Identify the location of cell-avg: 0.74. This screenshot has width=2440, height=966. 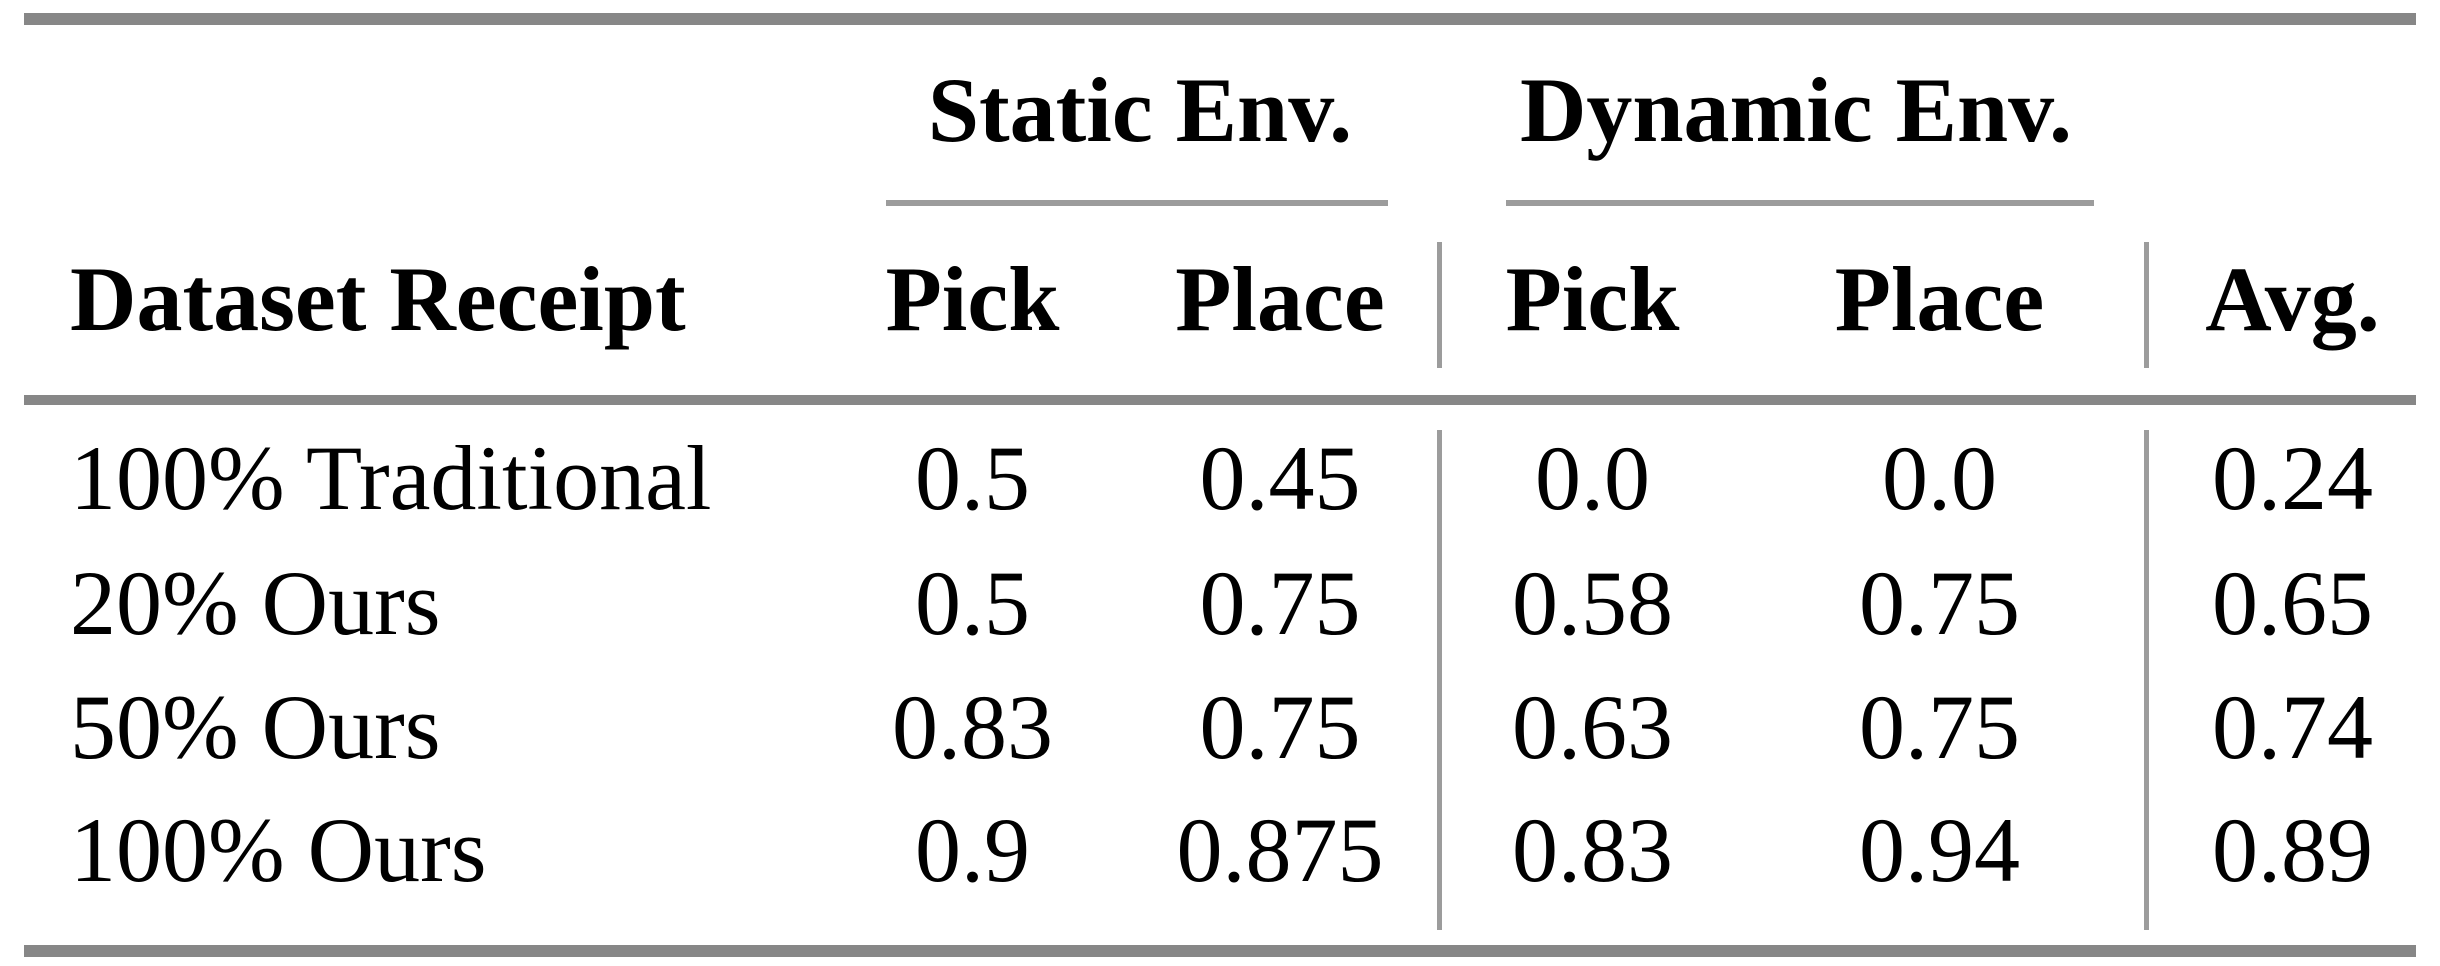
(2292, 727).